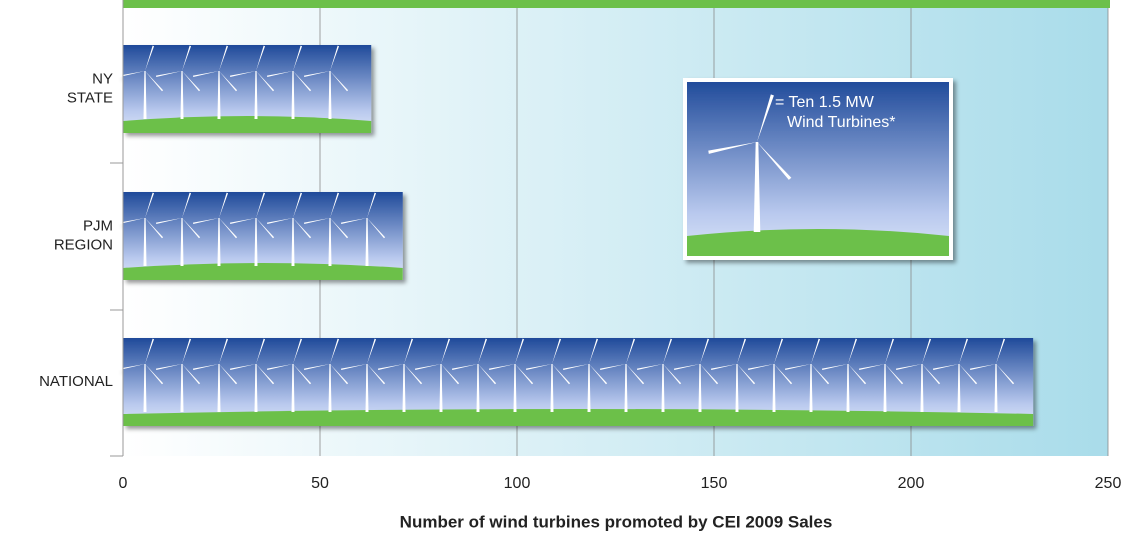 This screenshot has height=542, width=1140. Describe the element at coordinates (1108, 483) in the screenshot. I see `x-tick-label: 250` at that location.